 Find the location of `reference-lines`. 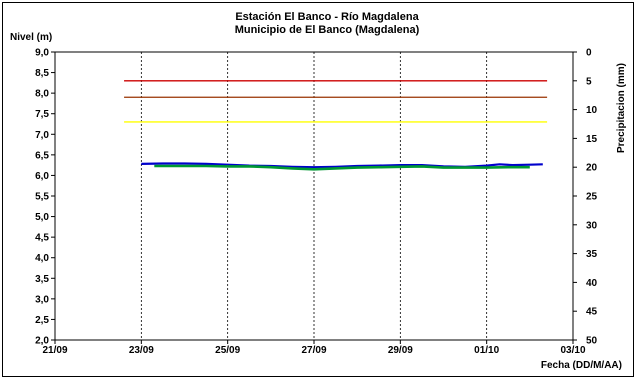

reference-lines is located at coordinates (336, 101).